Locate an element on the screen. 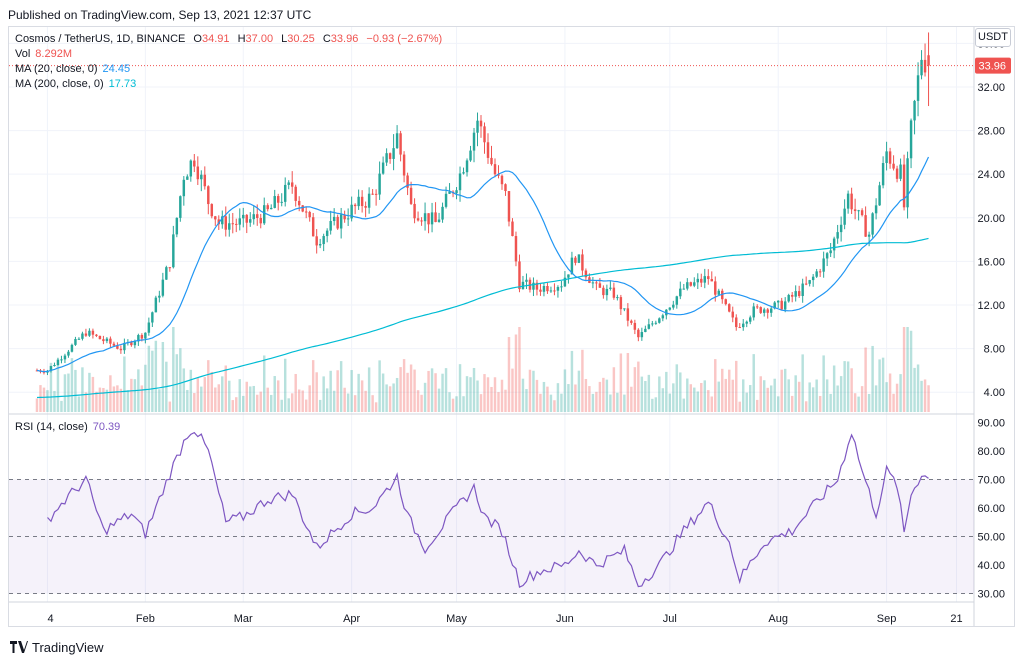  price-tick-label: 28.00 is located at coordinates (991, 132).